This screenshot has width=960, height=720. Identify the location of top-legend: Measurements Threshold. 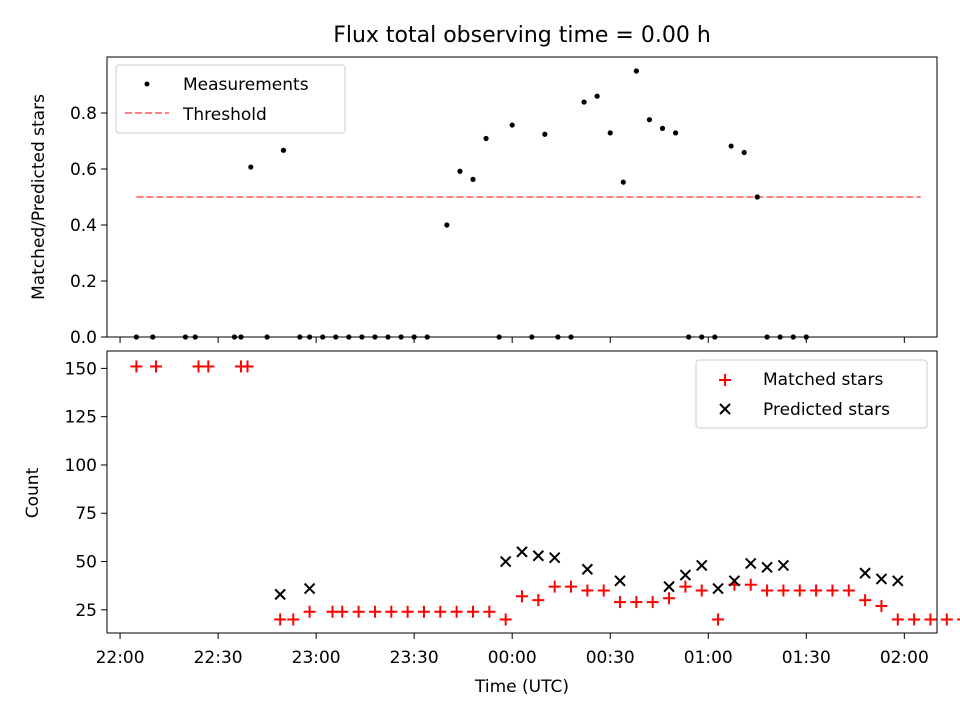
(230, 99).